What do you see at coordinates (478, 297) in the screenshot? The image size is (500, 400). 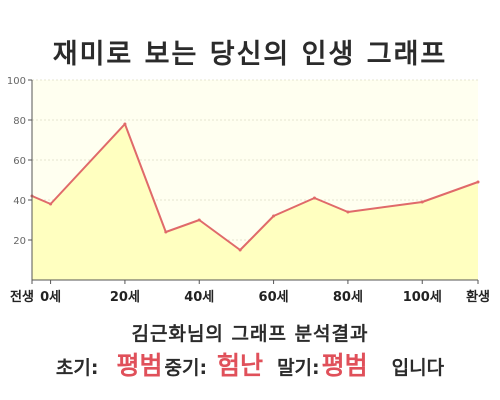 I see `x-tick-label: 환생` at bounding box center [478, 297].